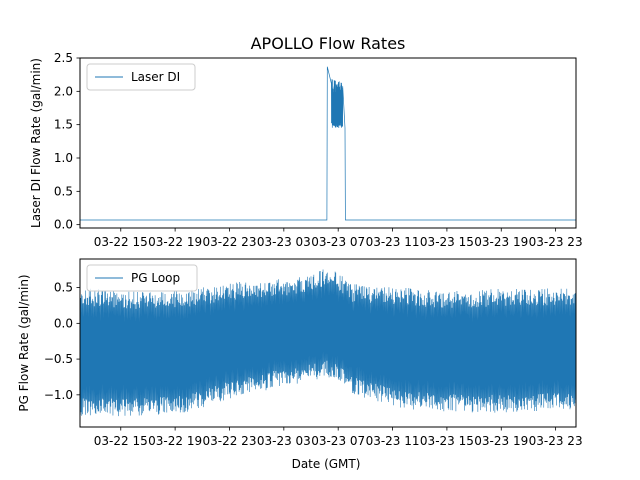 This screenshot has height=480, width=640. Describe the element at coordinates (338, 242) in the screenshot. I see `top-x-tick-label: 03-23 07` at that location.